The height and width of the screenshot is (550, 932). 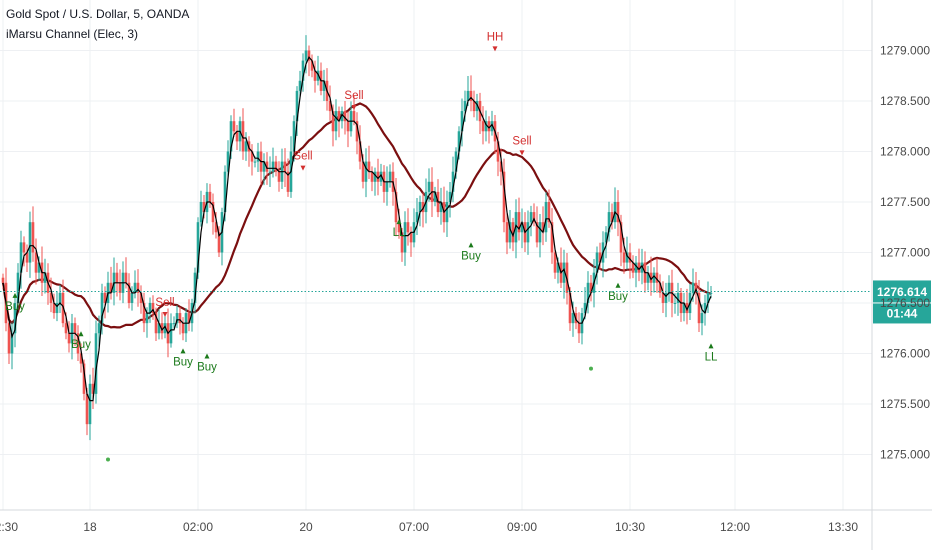 I want to click on countdown-tag, so click(x=902, y=313).